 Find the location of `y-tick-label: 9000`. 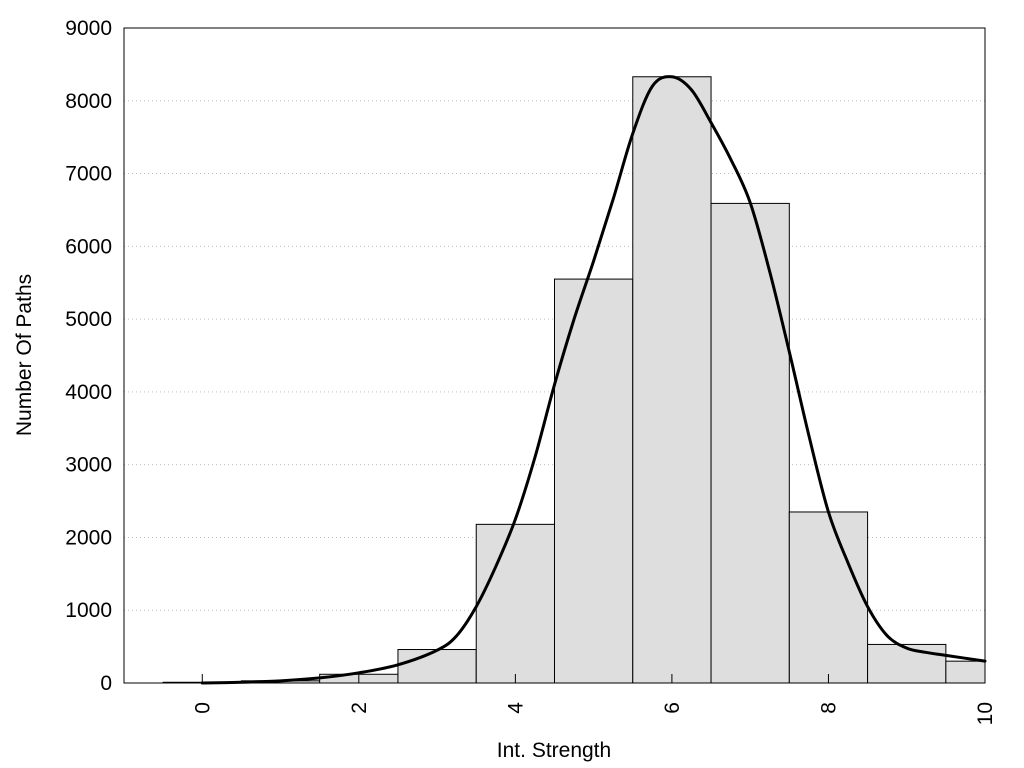

y-tick-label: 9000 is located at coordinates (88, 28).